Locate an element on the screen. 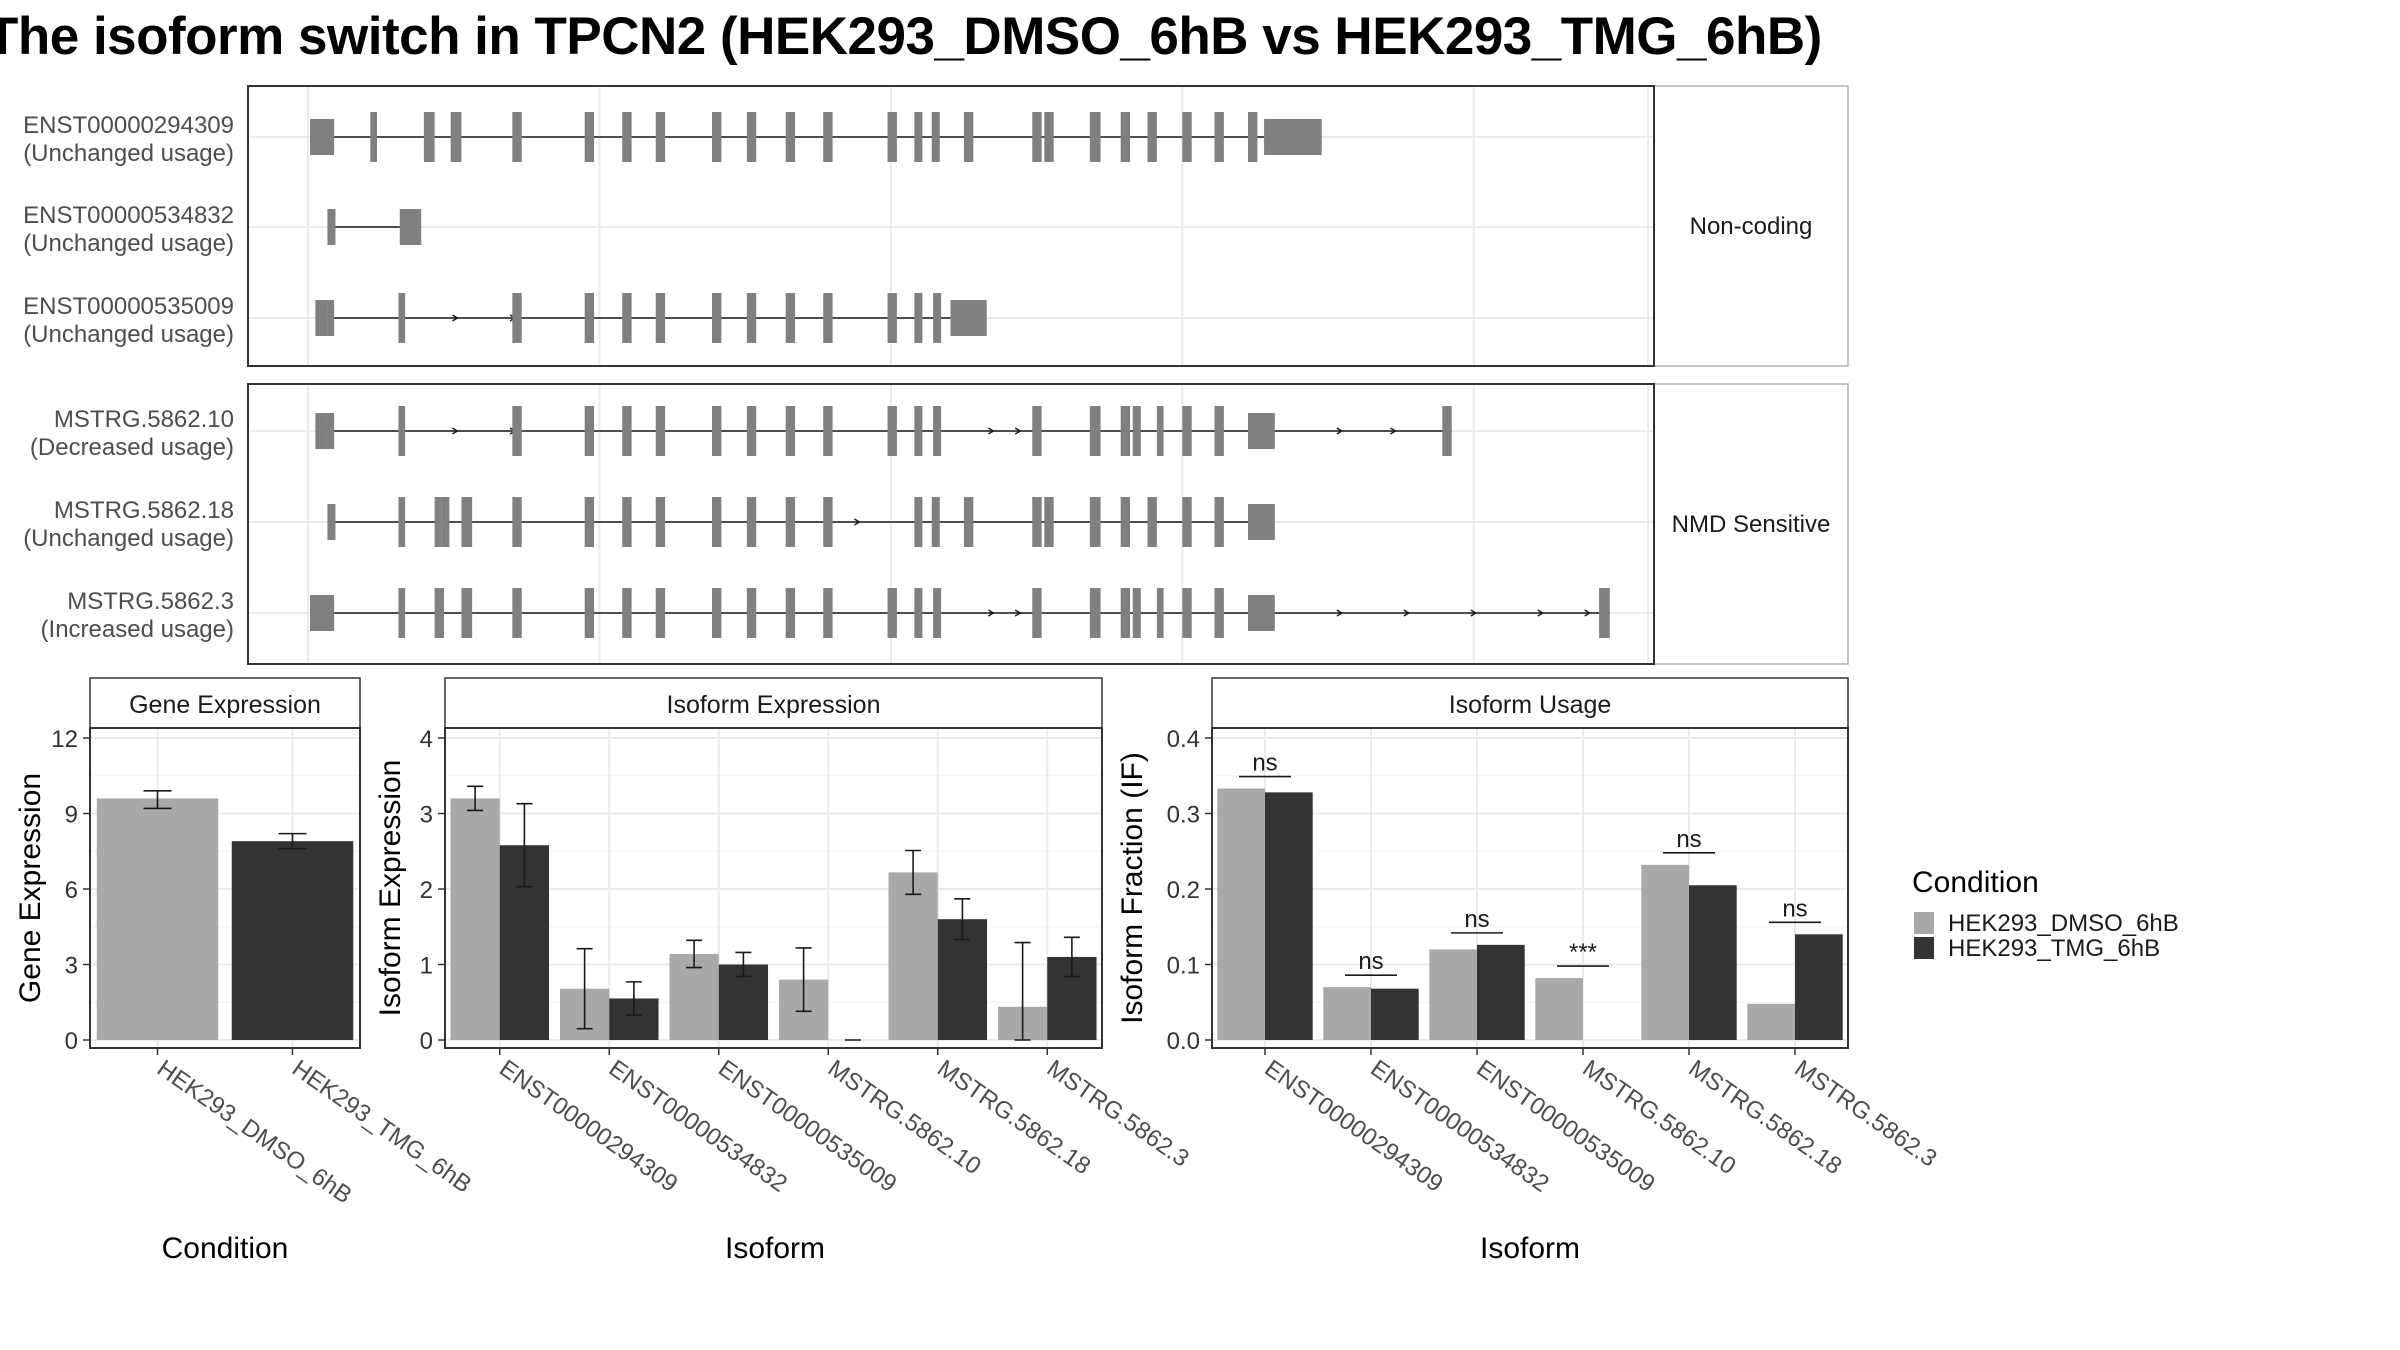 The width and height of the screenshot is (2400, 1350). isoform-id-label: MSTRG.5862.10 is located at coordinates (144, 419).